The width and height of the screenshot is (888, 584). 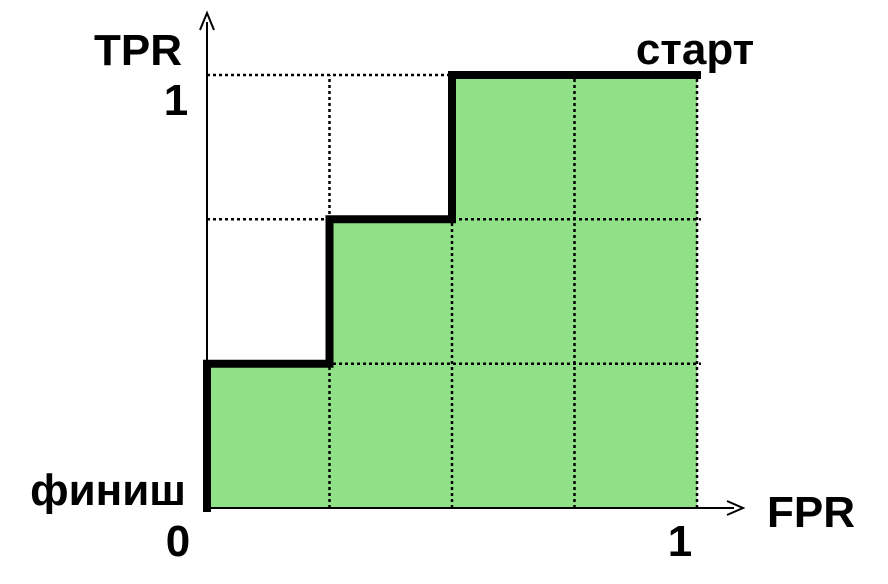 I want to click on finish-annotation: финиш, so click(x=108, y=490).